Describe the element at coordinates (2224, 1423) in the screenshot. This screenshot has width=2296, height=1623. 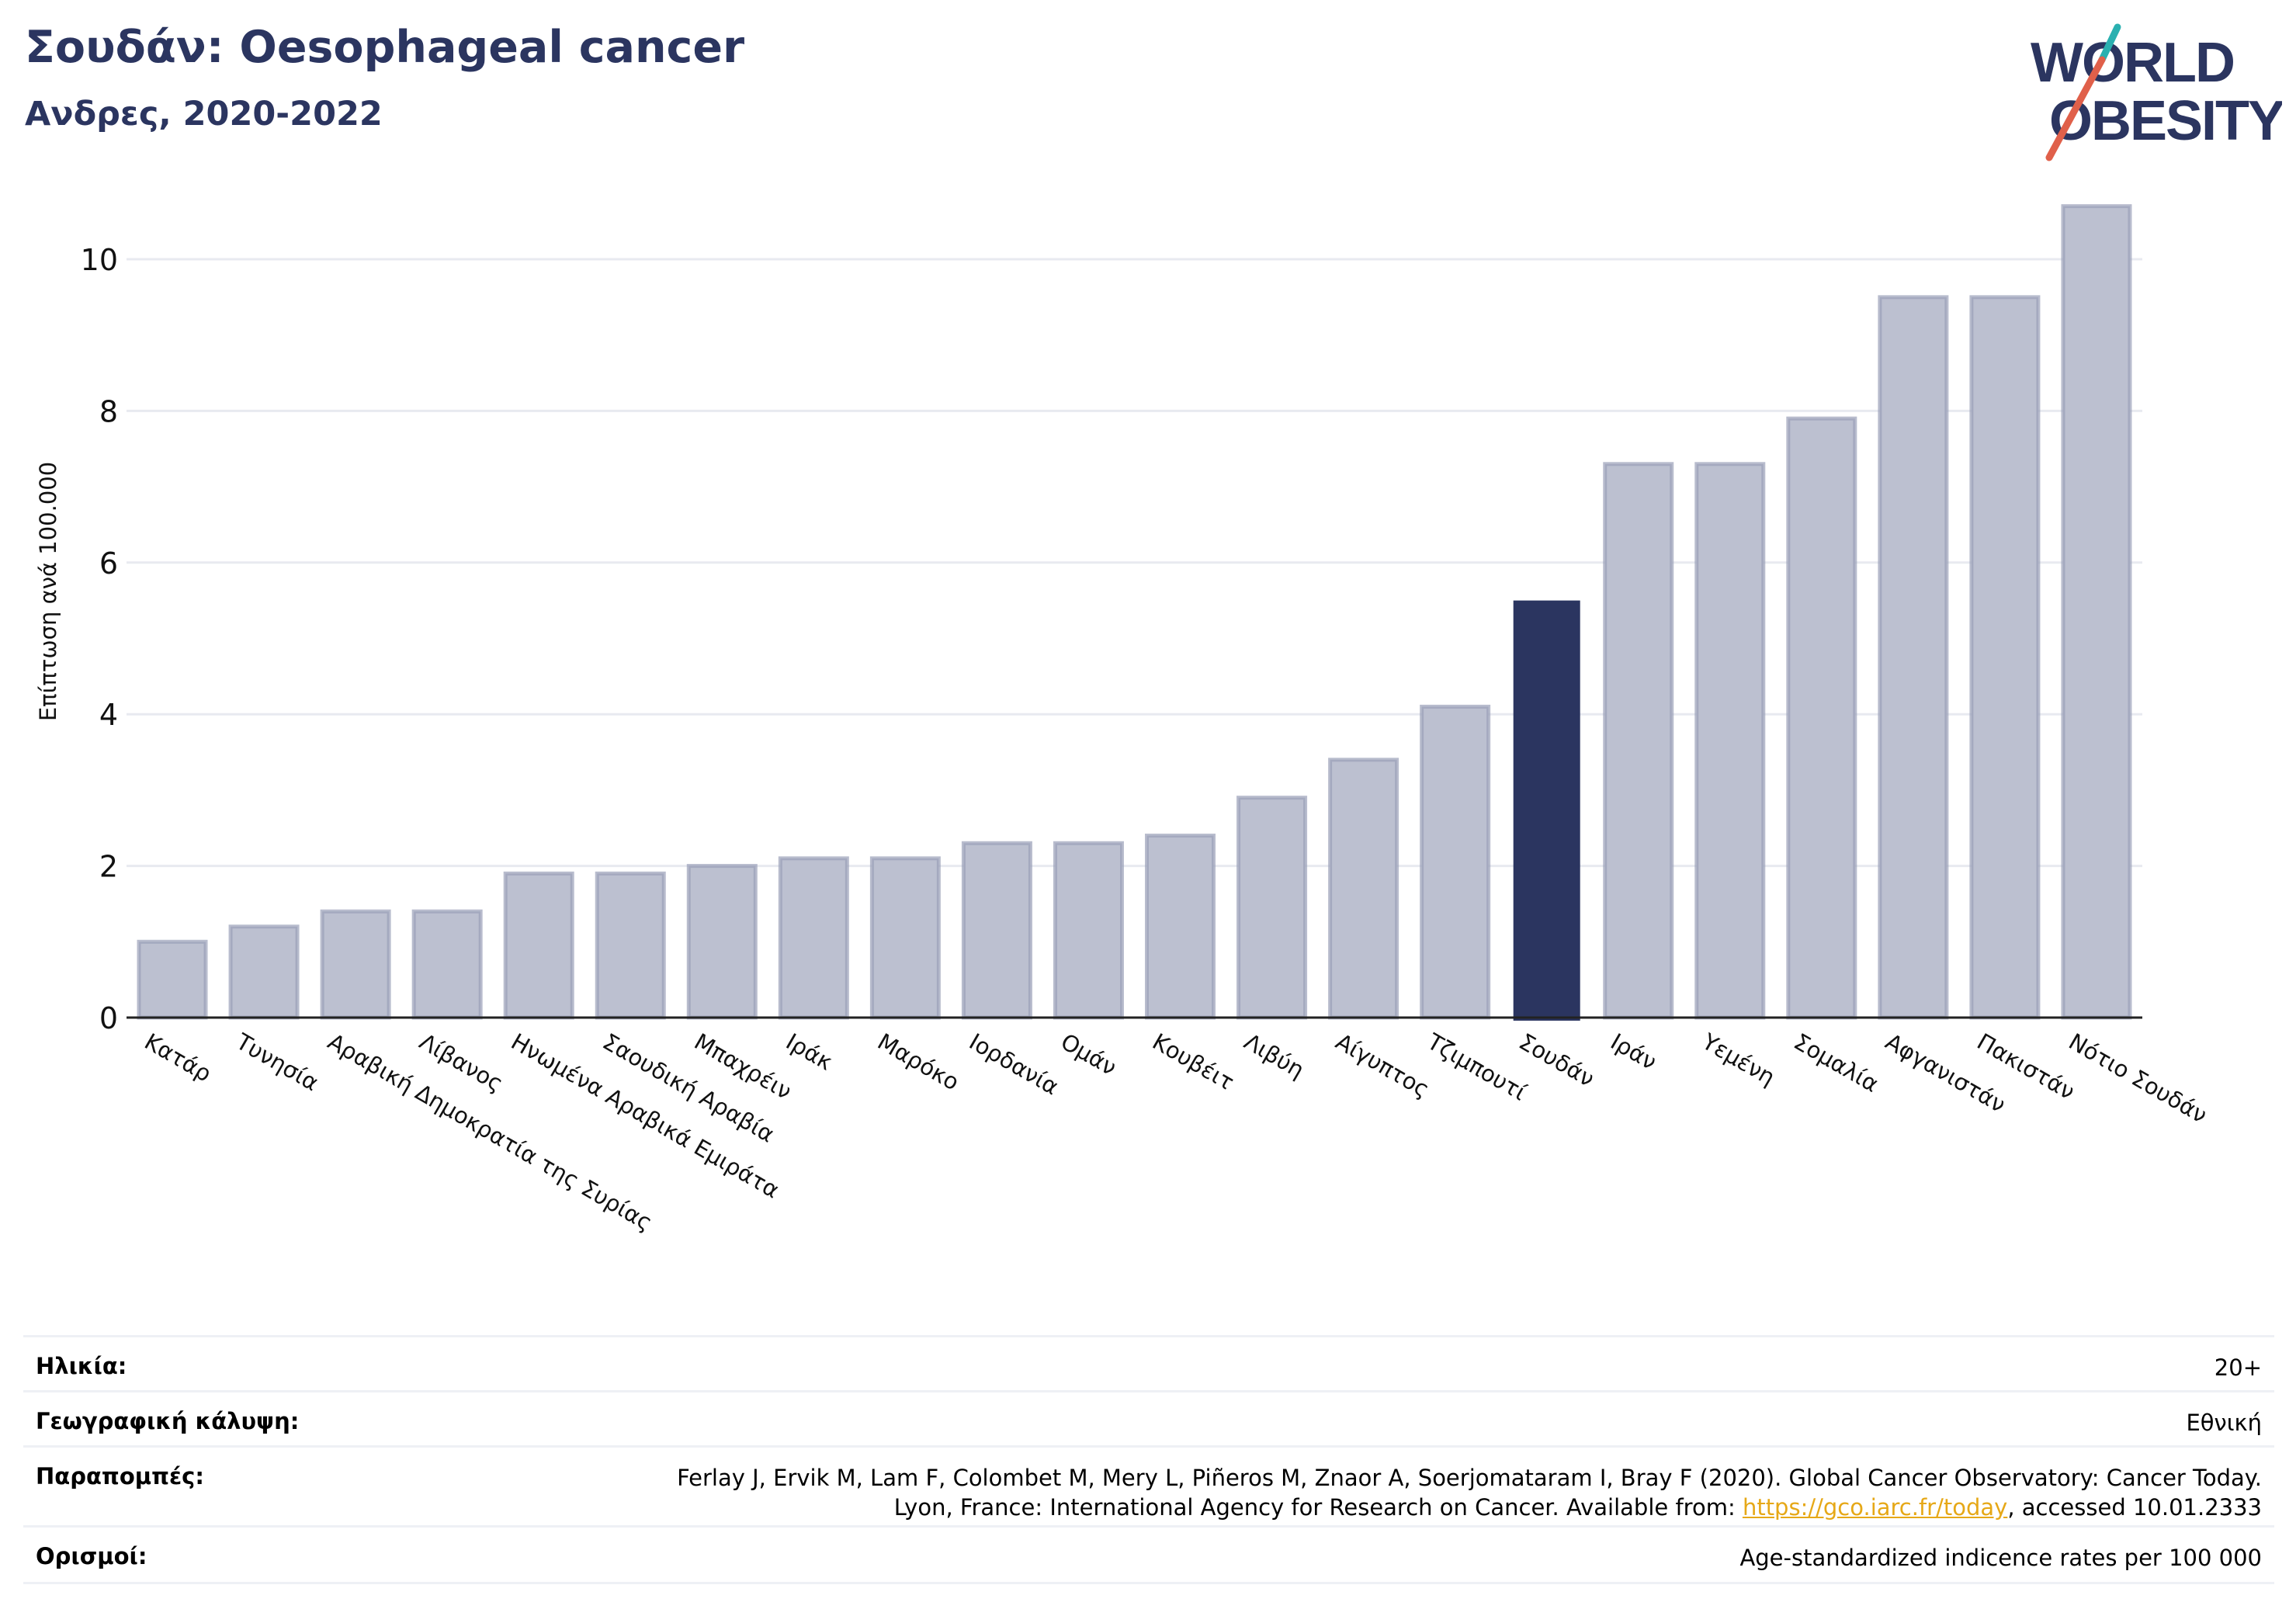
I see `coverage-value: Εθνική` at that location.